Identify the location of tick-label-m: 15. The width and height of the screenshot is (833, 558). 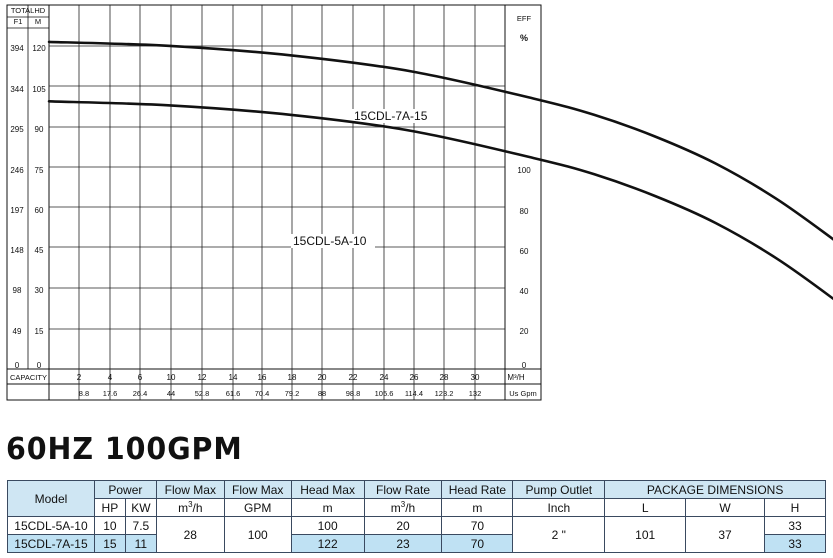
(39, 331).